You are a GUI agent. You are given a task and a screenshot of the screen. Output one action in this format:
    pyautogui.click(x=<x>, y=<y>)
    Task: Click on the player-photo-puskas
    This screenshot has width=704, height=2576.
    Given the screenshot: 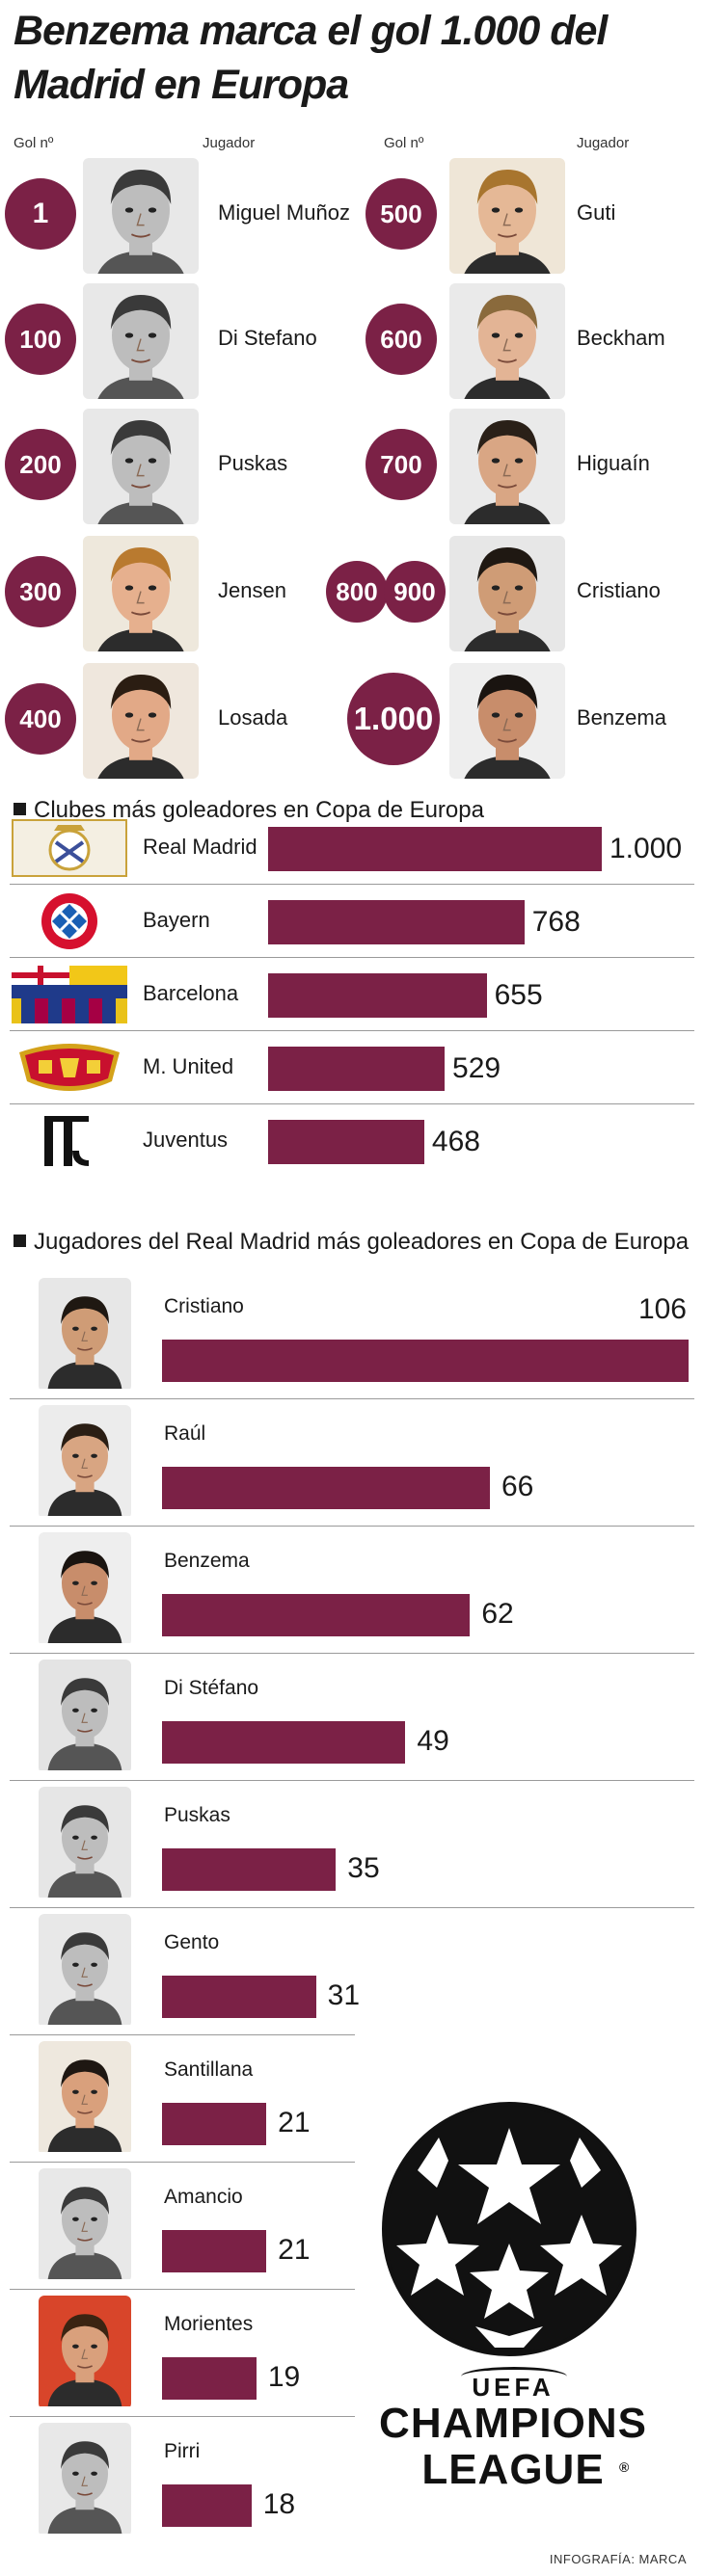 What is the action you would take?
    pyautogui.click(x=85, y=1843)
    